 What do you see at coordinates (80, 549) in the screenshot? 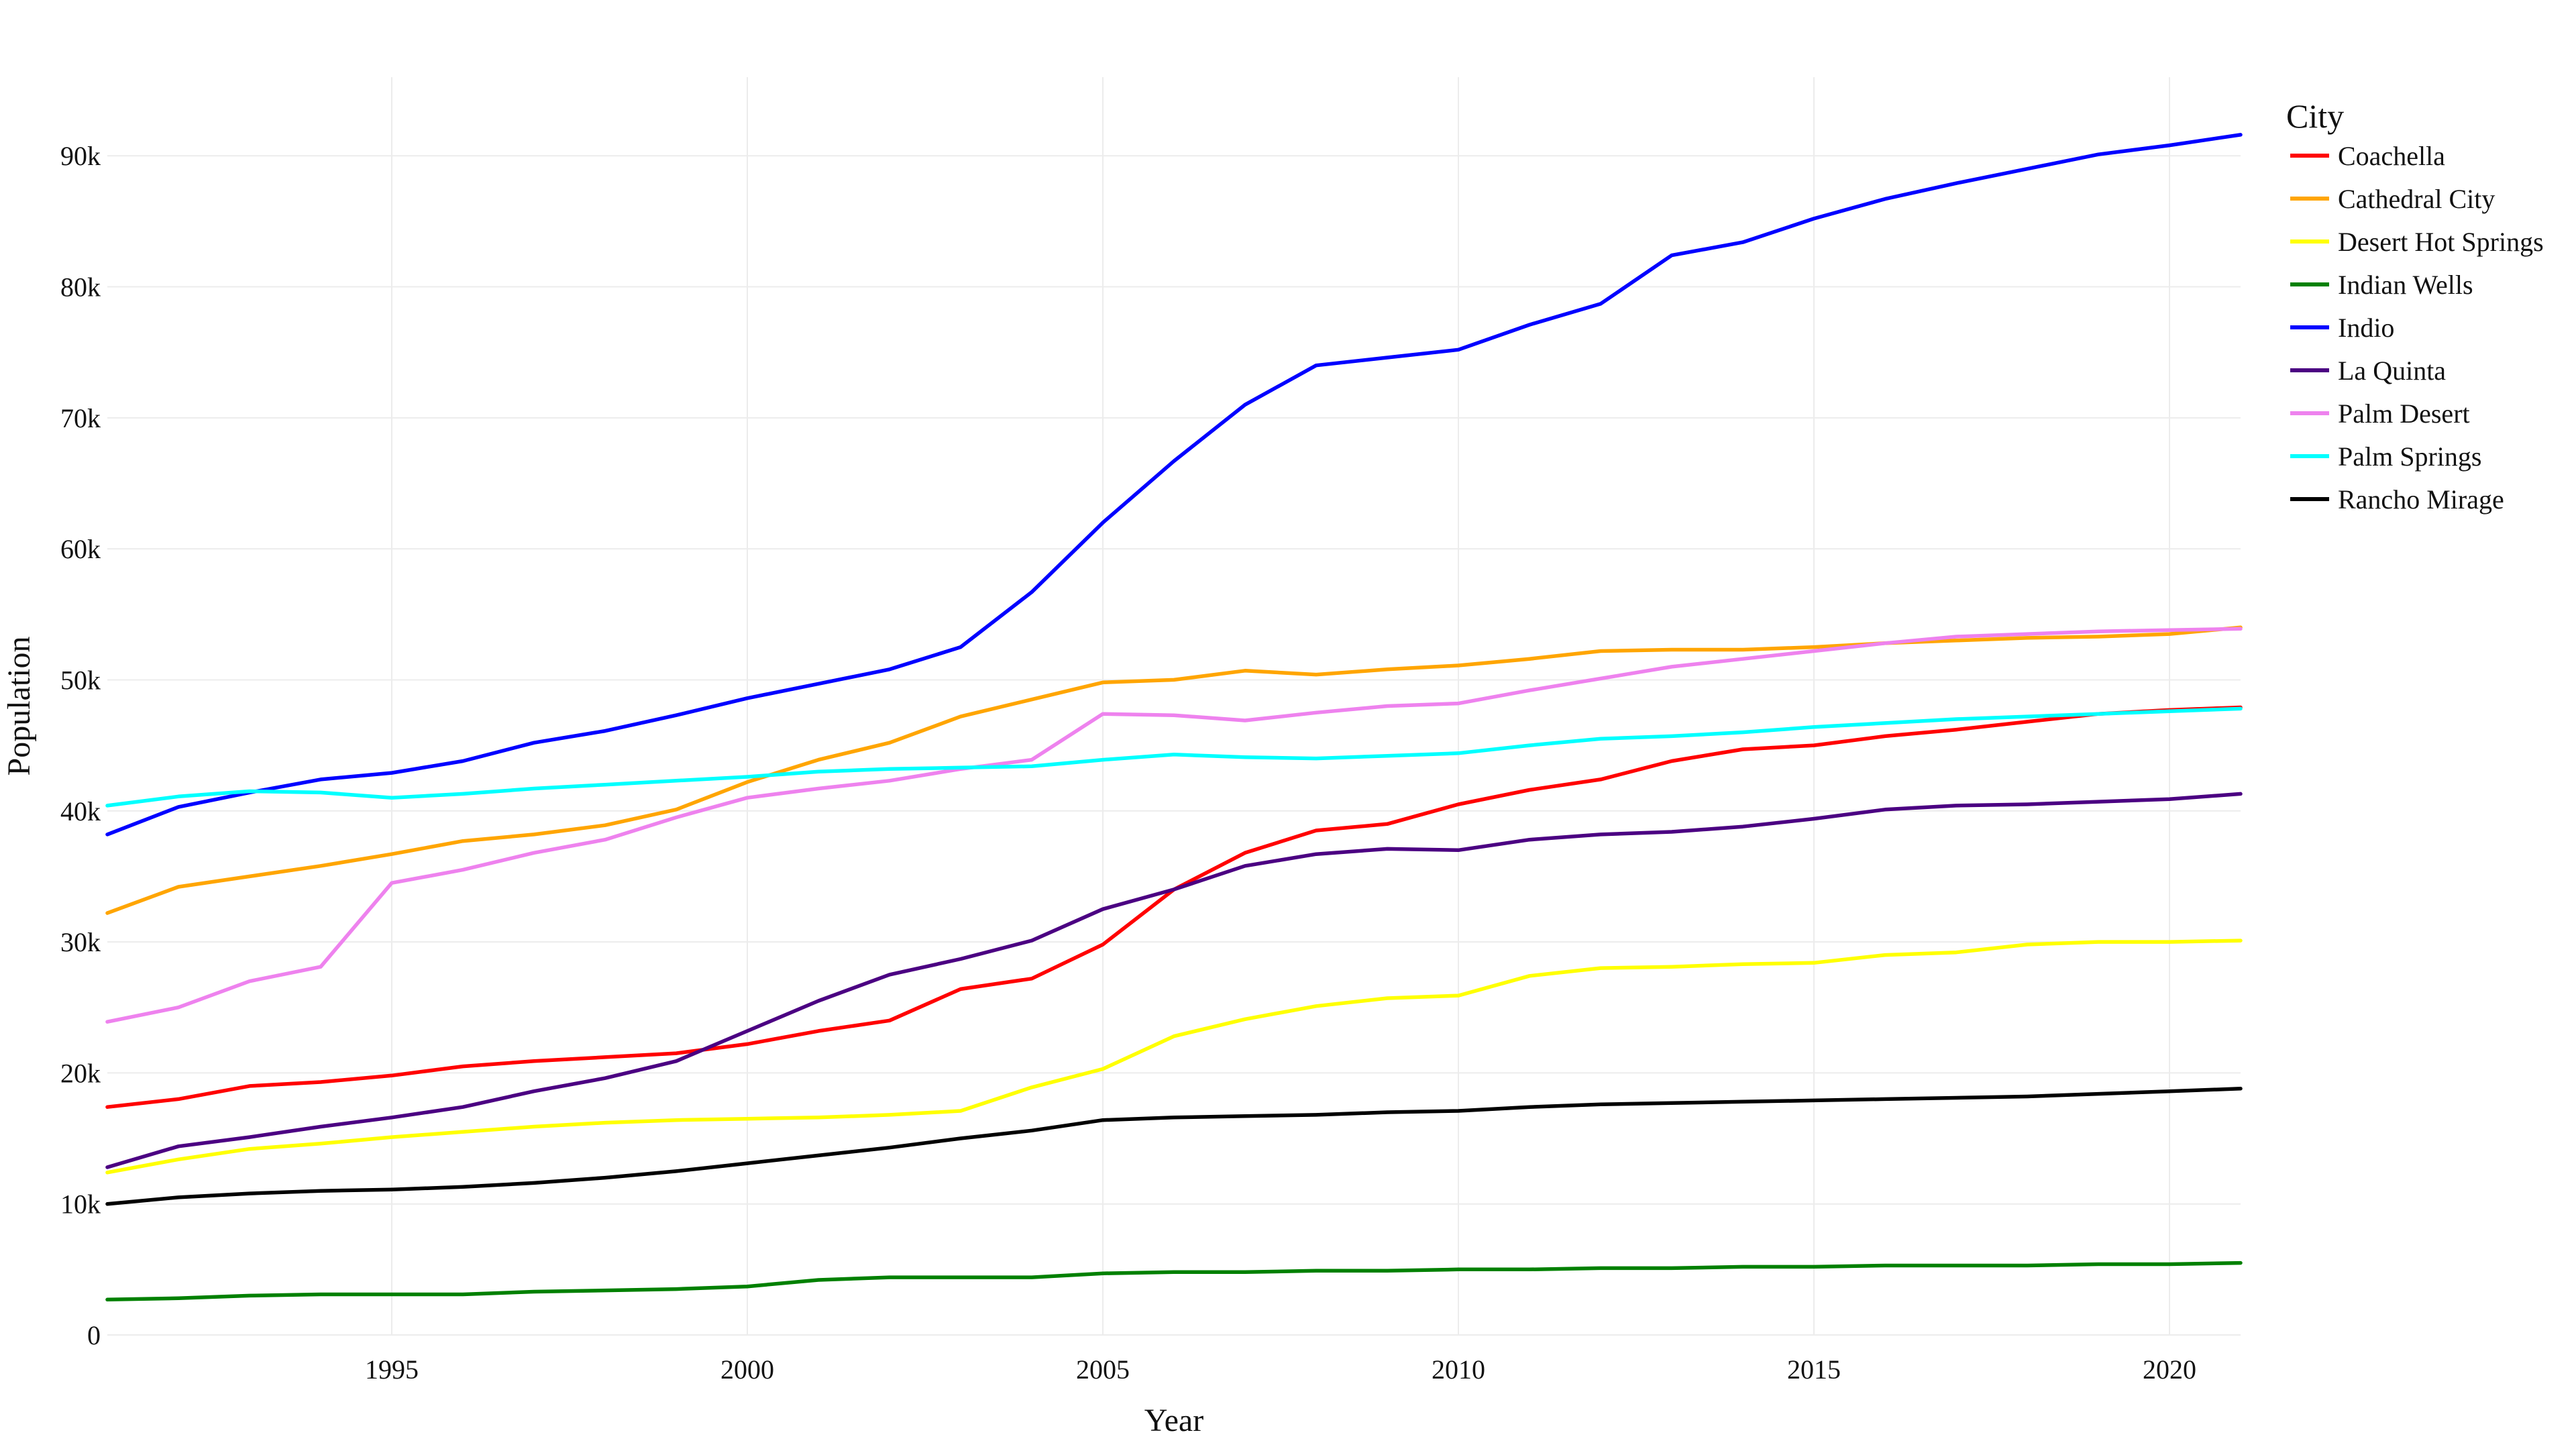
I see `y-tick-label: 60k` at bounding box center [80, 549].